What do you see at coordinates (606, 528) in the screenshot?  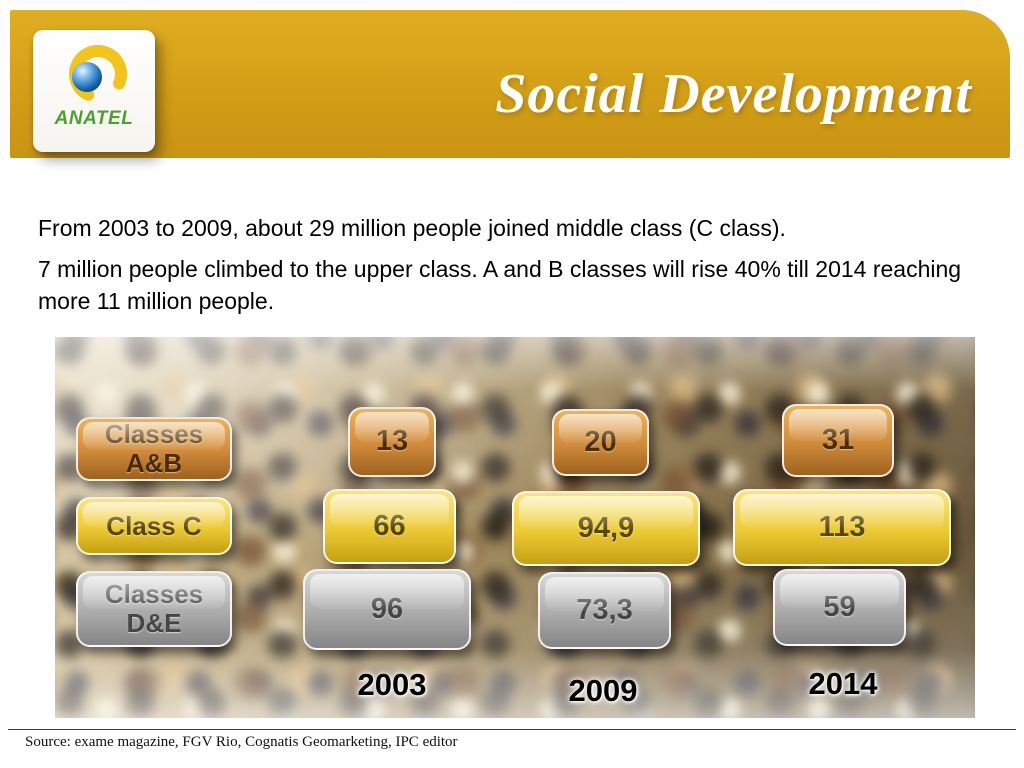 I see `value-c-2009: 94,9` at bounding box center [606, 528].